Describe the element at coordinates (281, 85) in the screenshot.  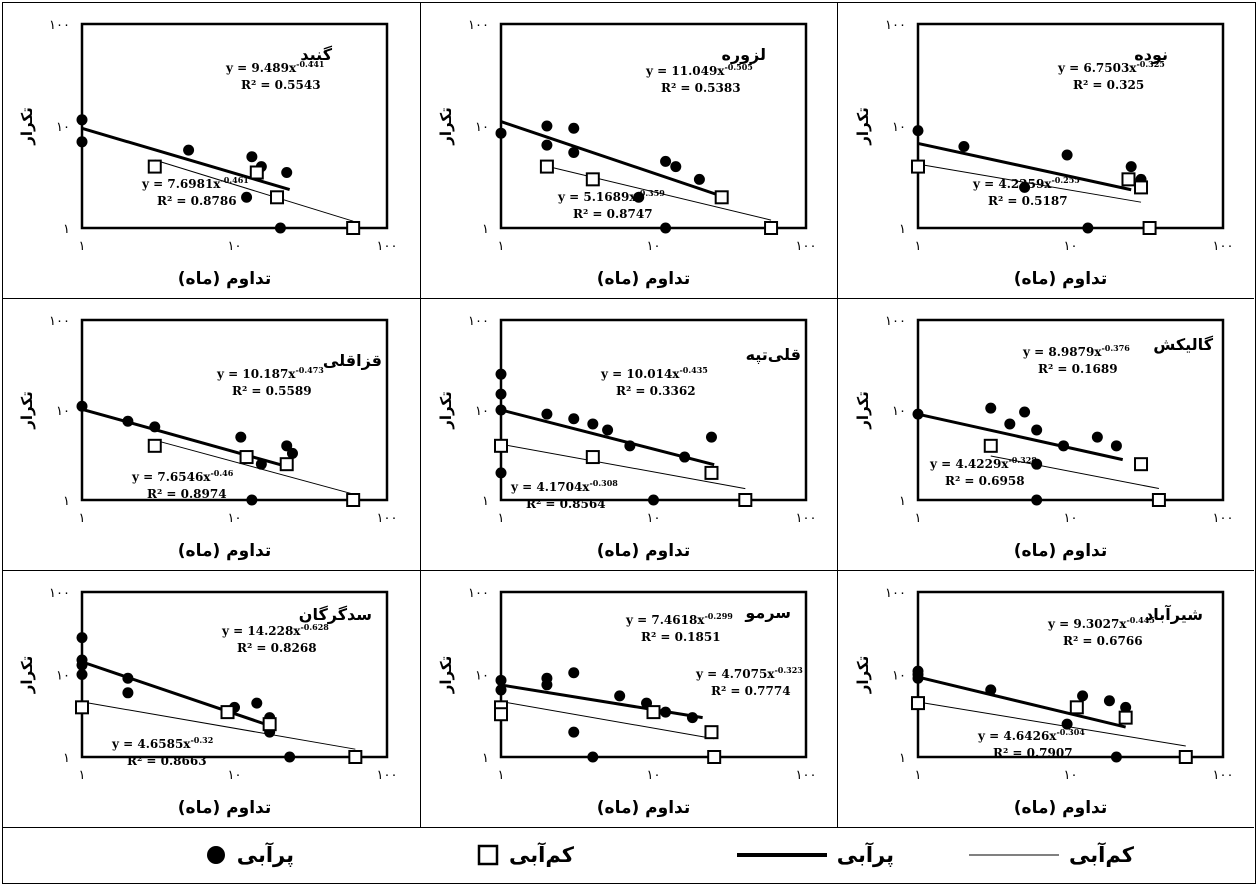
I see `trend-r2: R² = 0.5543` at that location.